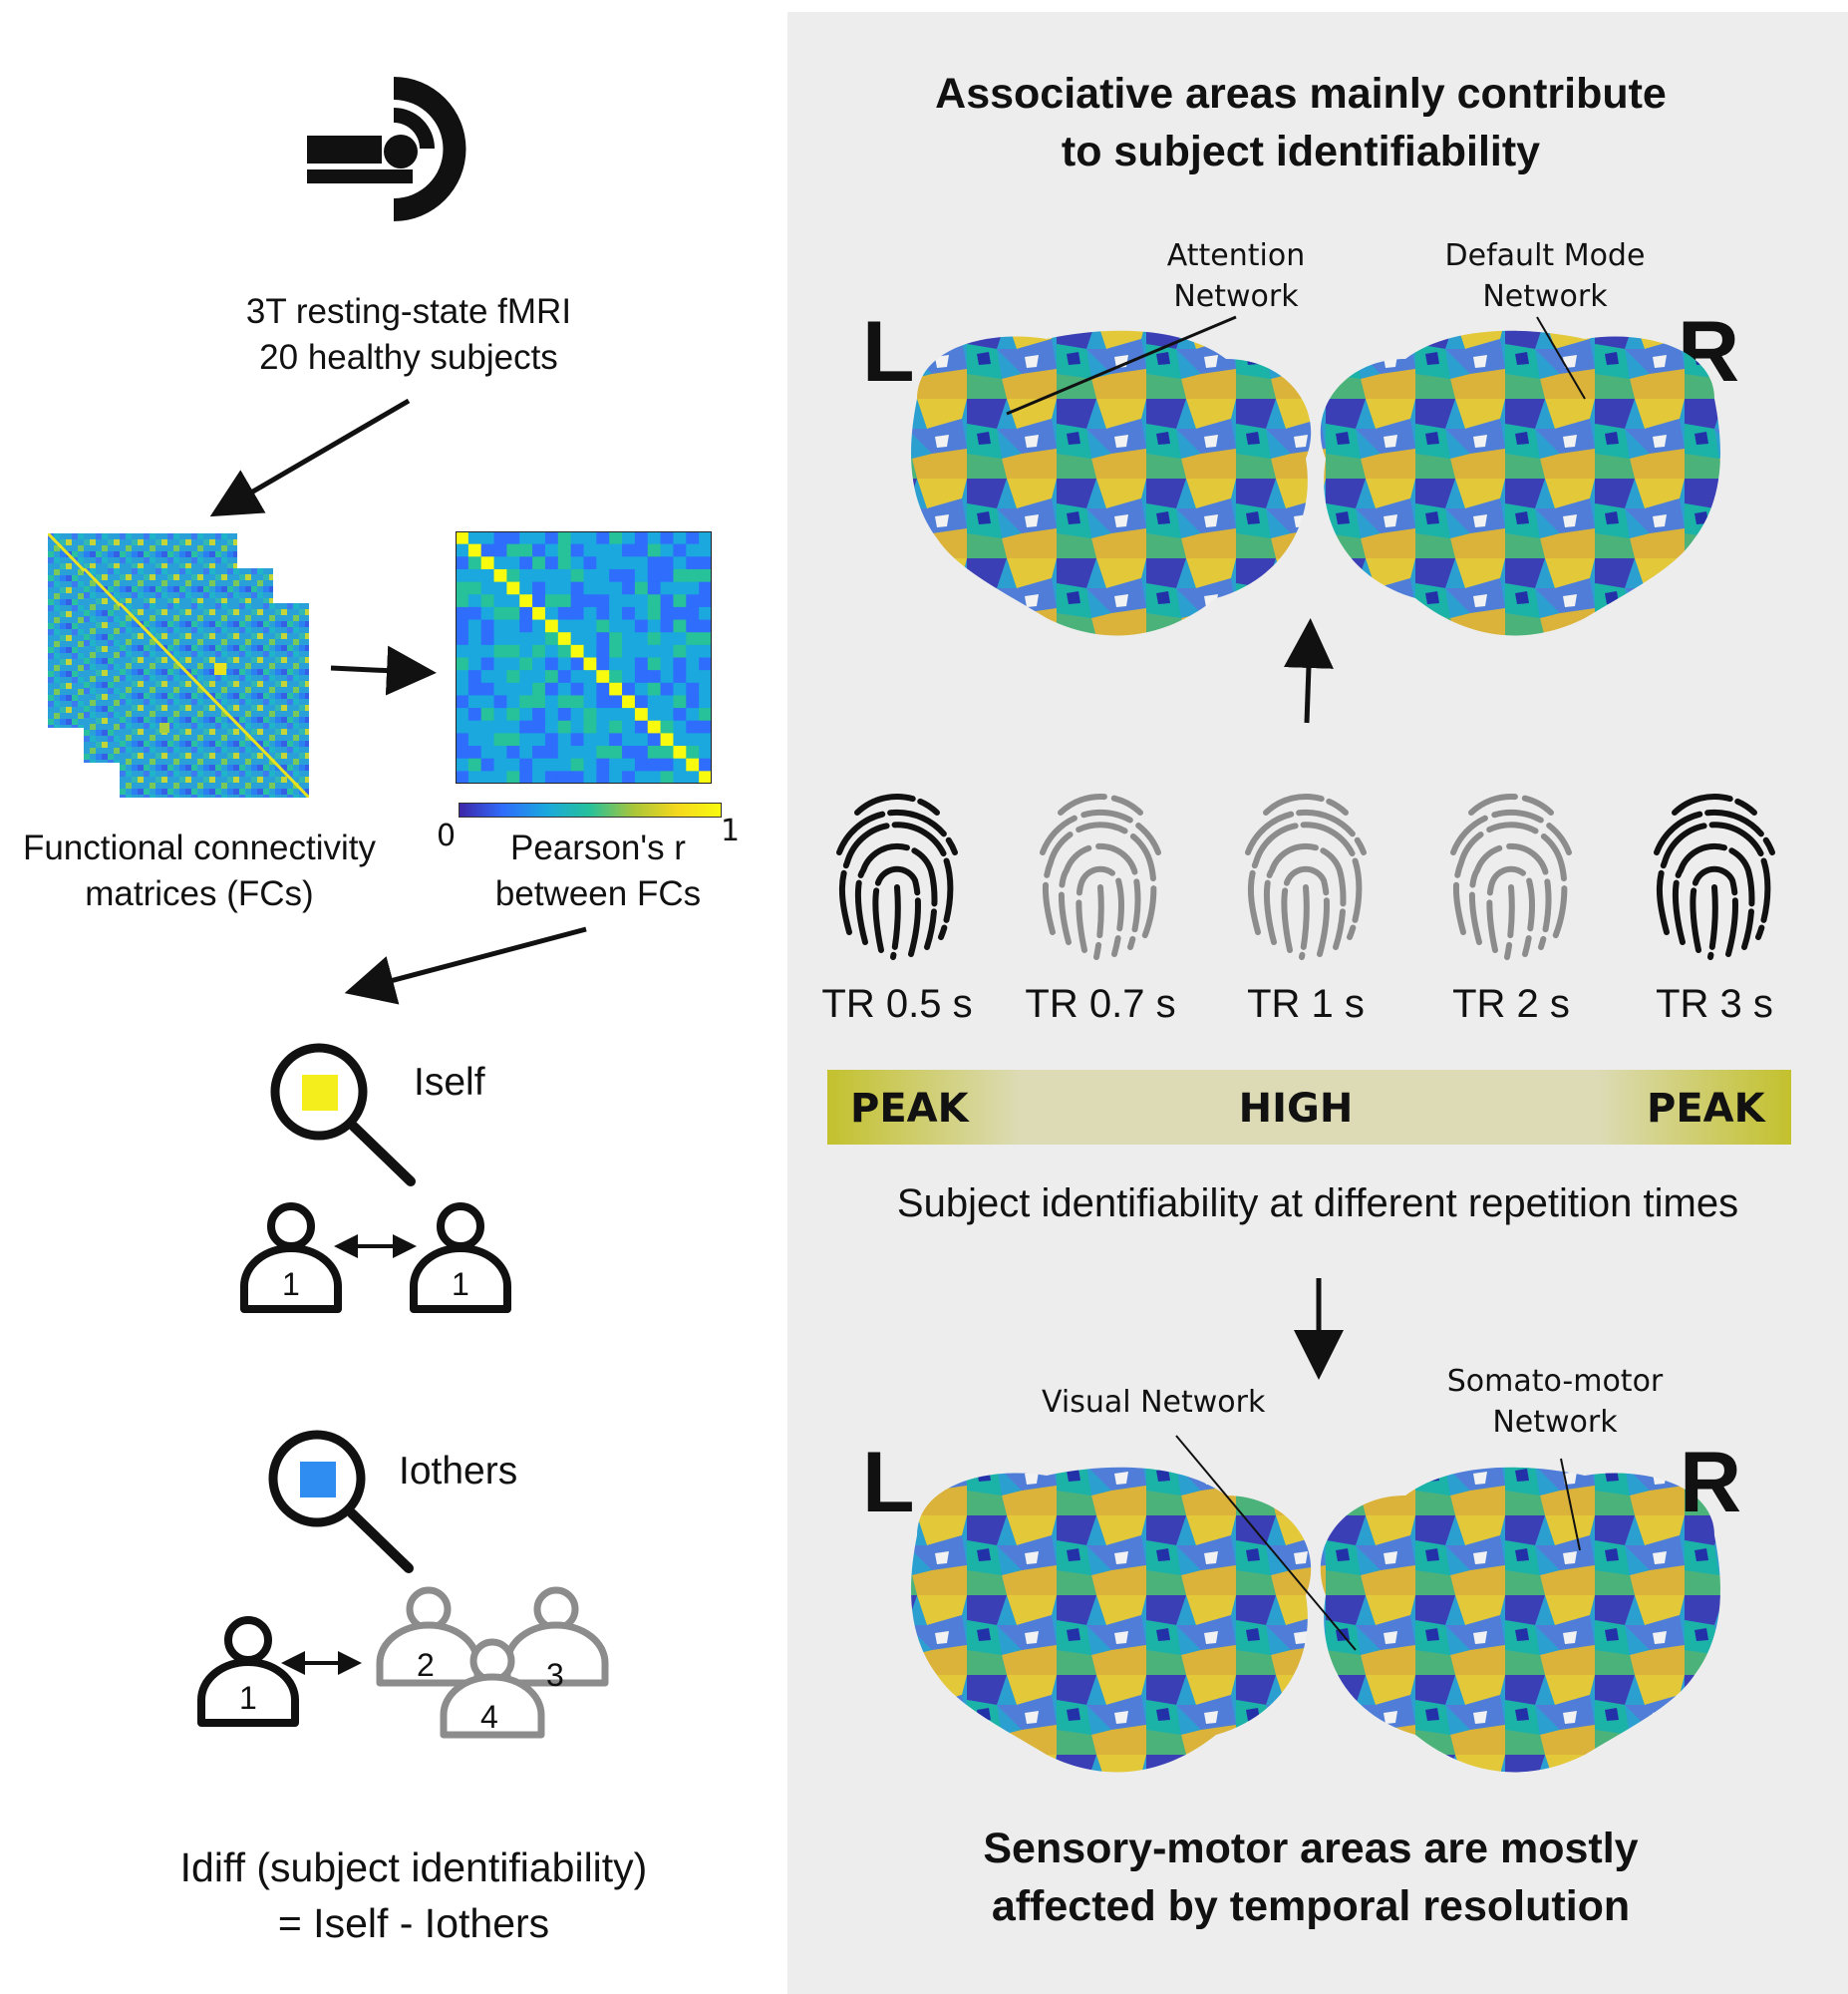 The height and width of the screenshot is (1994, 1848). Describe the element at coordinates (200, 848) in the screenshot. I see `fc-caption-line1: Functional connectivity` at that location.